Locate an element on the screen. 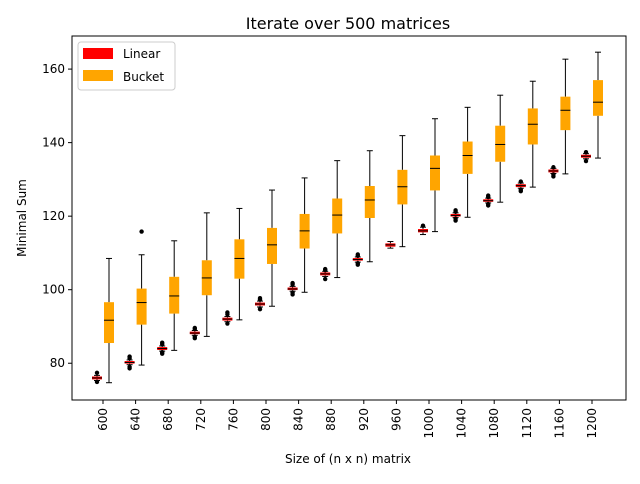 The height and width of the screenshot is (484, 640). y-axis-label: Minimal Sum is located at coordinates (22, 218).